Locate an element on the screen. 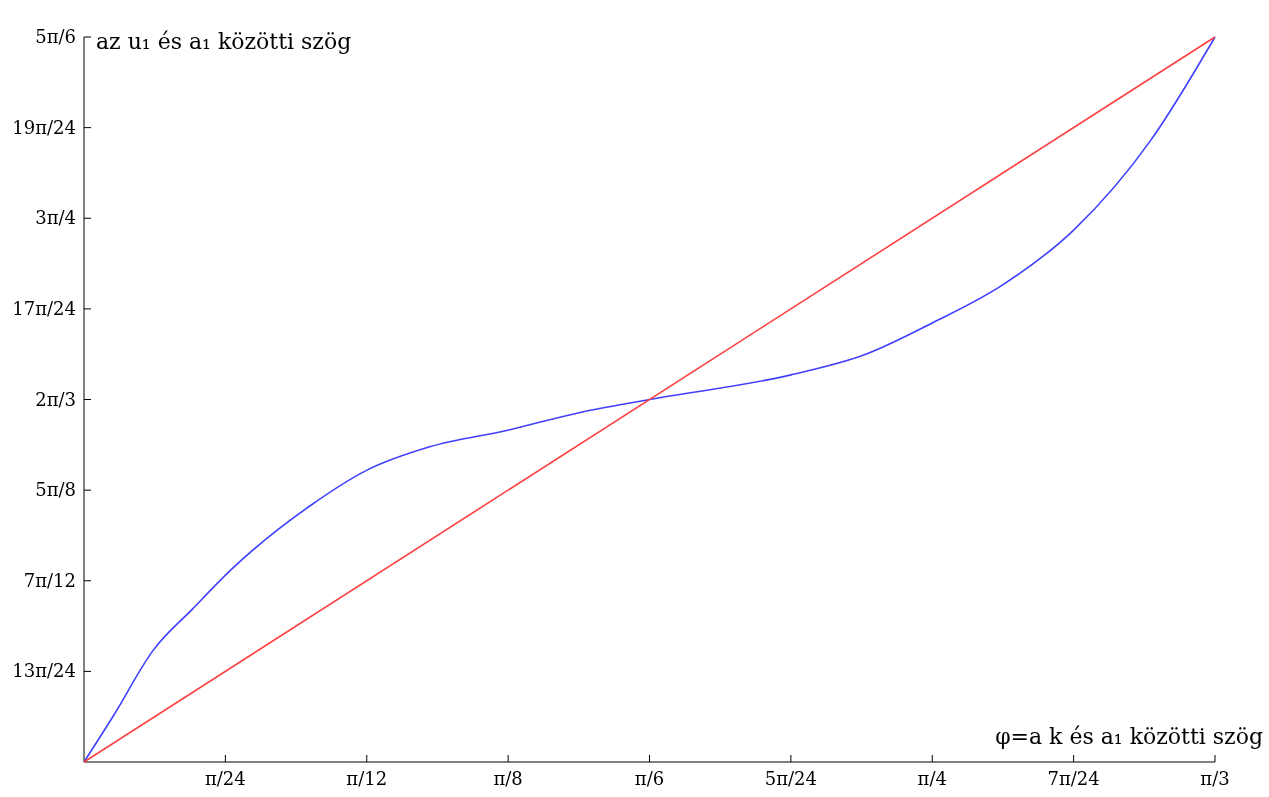 The image size is (1269, 797). x-axis-title: φ=a k és a₁ közötti szög is located at coordinates (1129, 736).